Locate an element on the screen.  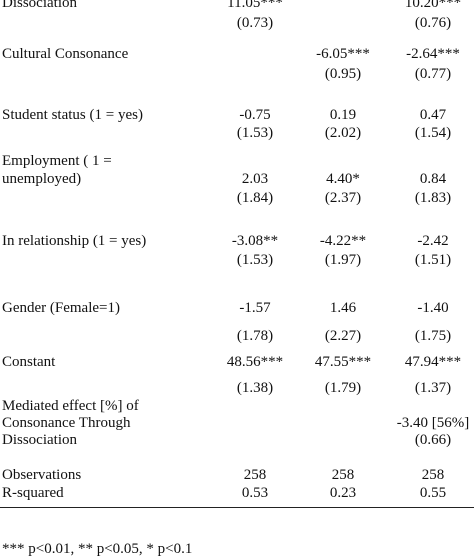
row-label-constant: Constant is located at coordinates (29, 362).